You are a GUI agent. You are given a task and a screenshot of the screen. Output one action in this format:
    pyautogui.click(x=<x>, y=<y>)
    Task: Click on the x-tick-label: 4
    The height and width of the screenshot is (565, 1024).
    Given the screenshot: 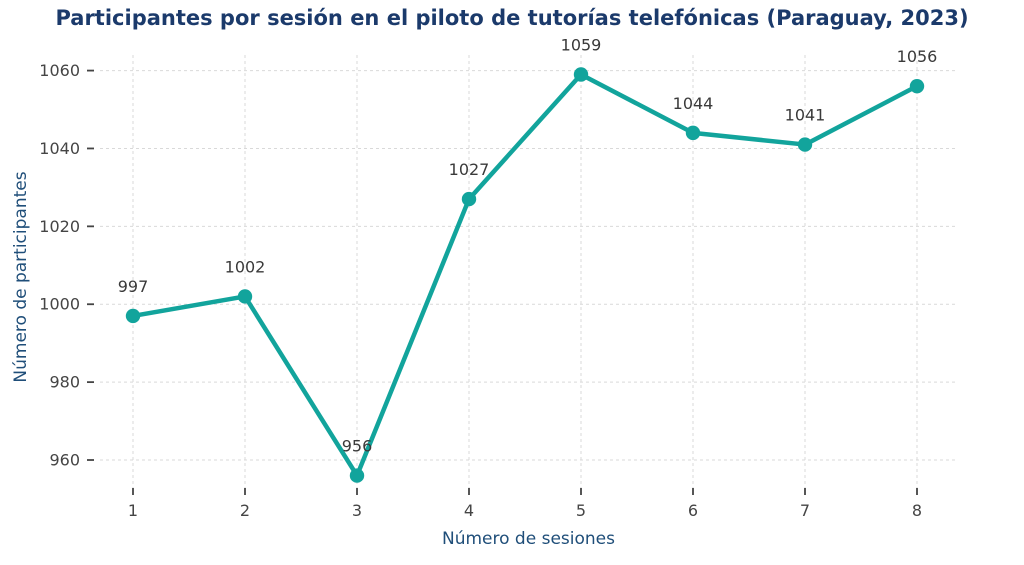 What is the action you would take?
    pyautogui.click(x=469, y=510)
    